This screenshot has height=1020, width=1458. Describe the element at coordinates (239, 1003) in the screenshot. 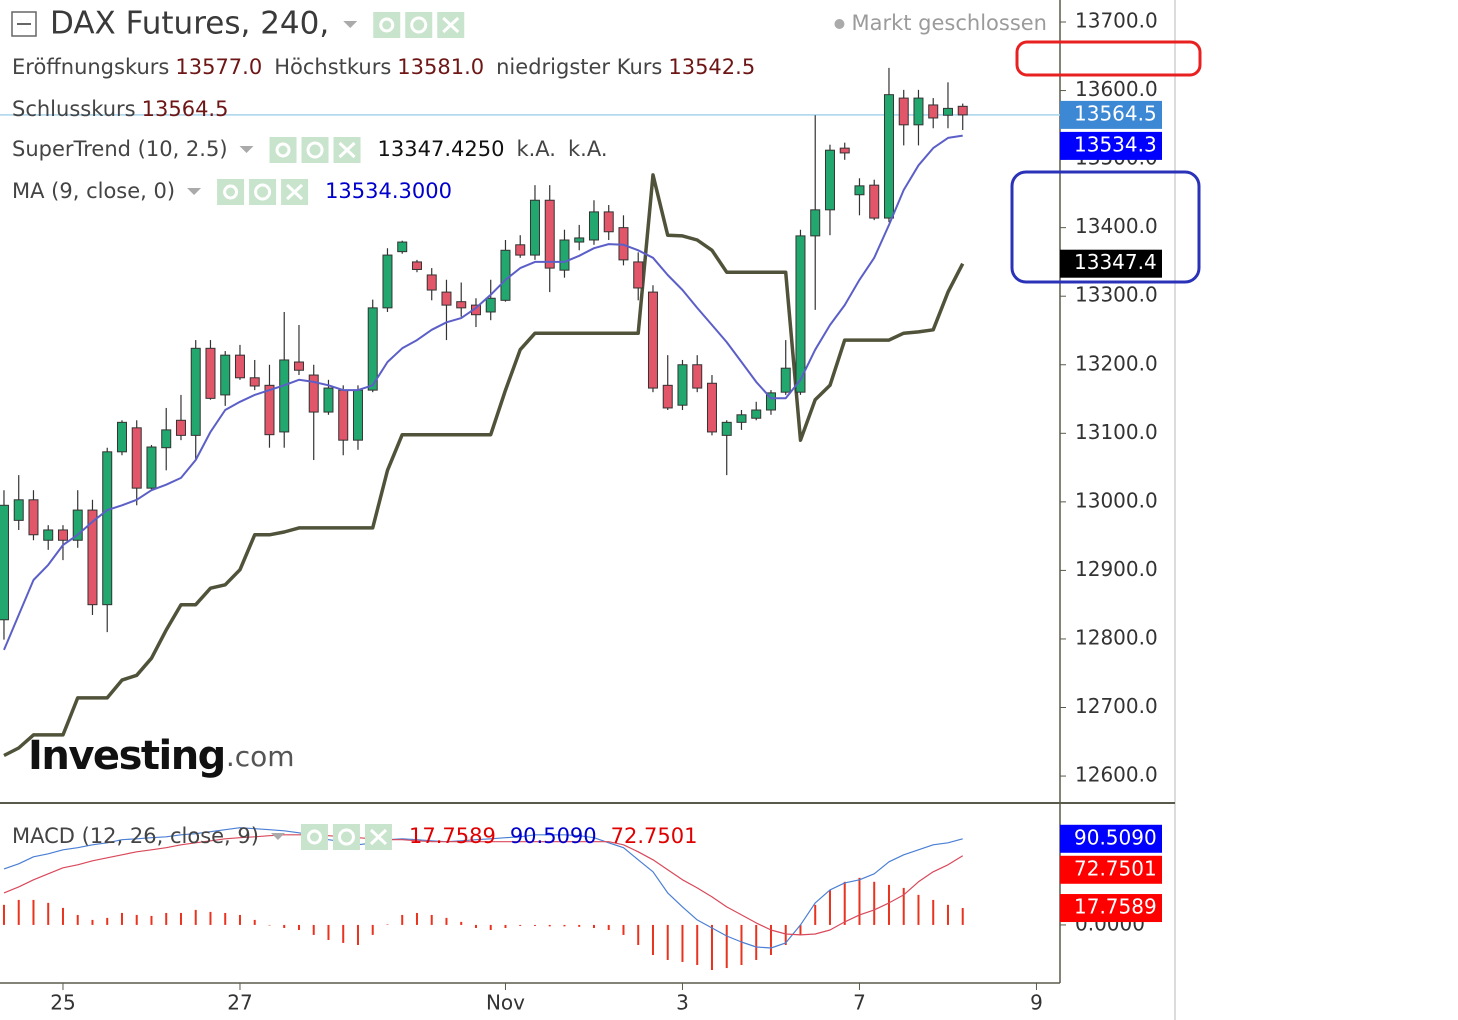

I see `x-tick-label: 27` at that location.